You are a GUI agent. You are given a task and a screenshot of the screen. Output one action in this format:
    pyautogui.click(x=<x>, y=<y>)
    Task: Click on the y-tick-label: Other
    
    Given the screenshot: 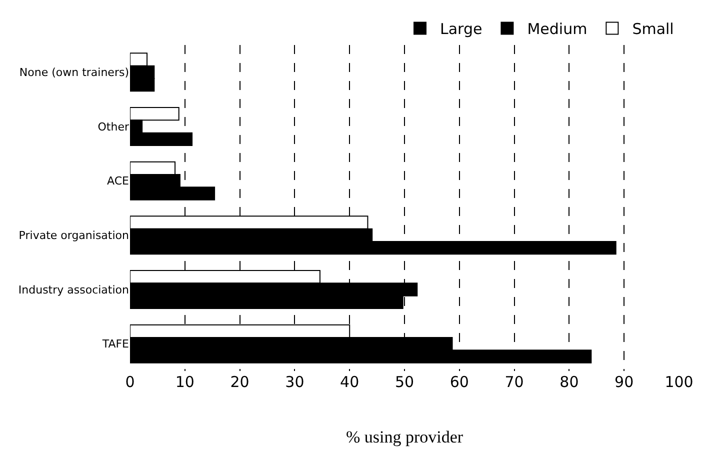 What is the action you would take?
    pyautogui.click(x=114, y=127)
    